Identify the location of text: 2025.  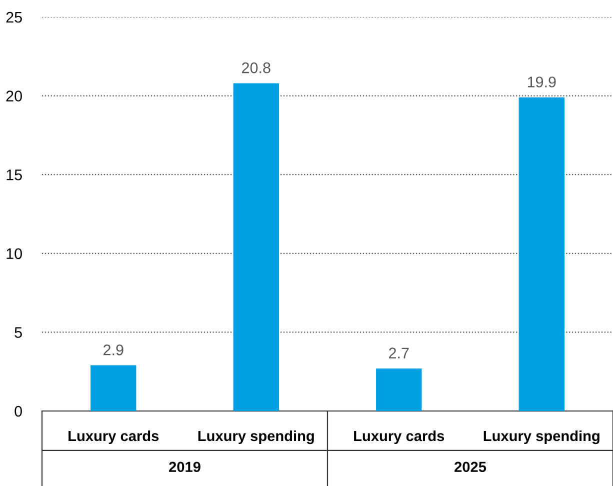
(470, 467).